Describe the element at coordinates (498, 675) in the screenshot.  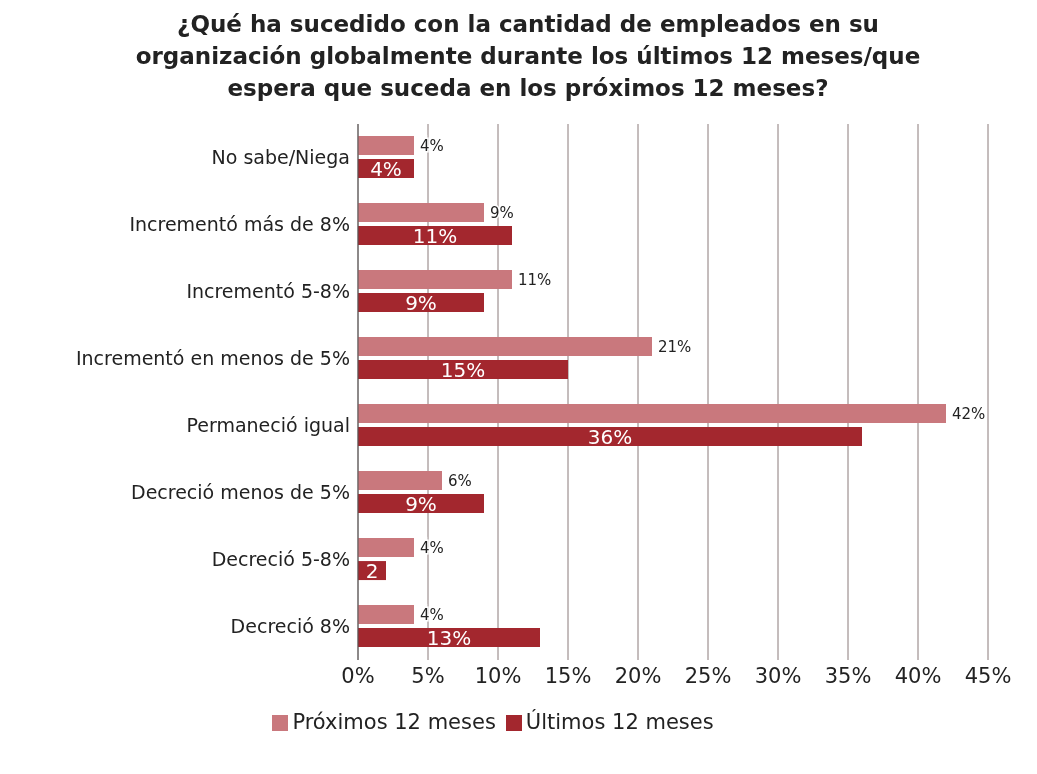
I see `x-tick-label: 10%` at that location.